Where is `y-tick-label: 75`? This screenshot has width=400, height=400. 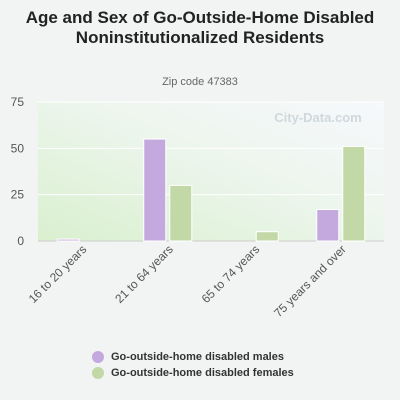
y-tick-label: 75 is located at coordinates (18, 102).